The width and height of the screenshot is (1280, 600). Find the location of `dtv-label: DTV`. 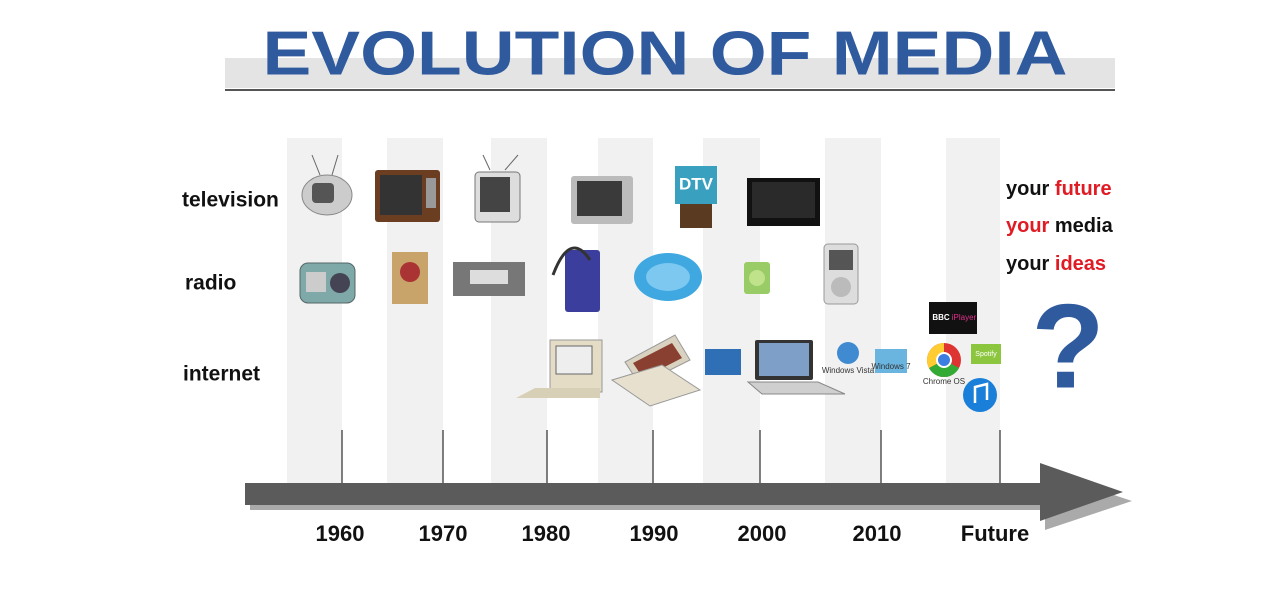

dtv-label: DTV is located at coordinates (696, 183).